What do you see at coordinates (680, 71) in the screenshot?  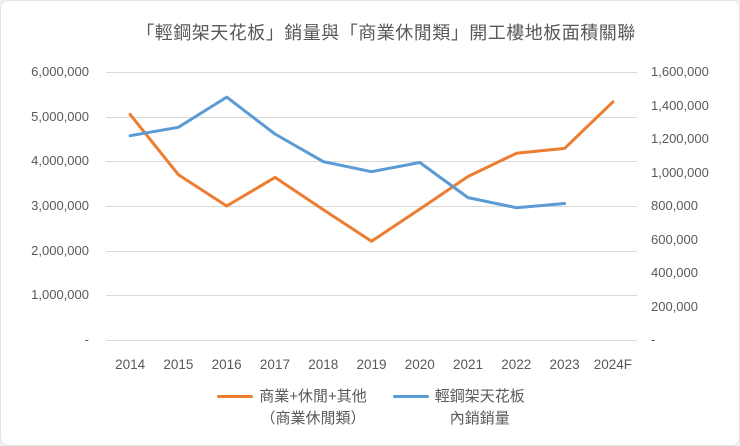 I see `right-axis-label: 1,600,000` at bounding box center [680, 71].